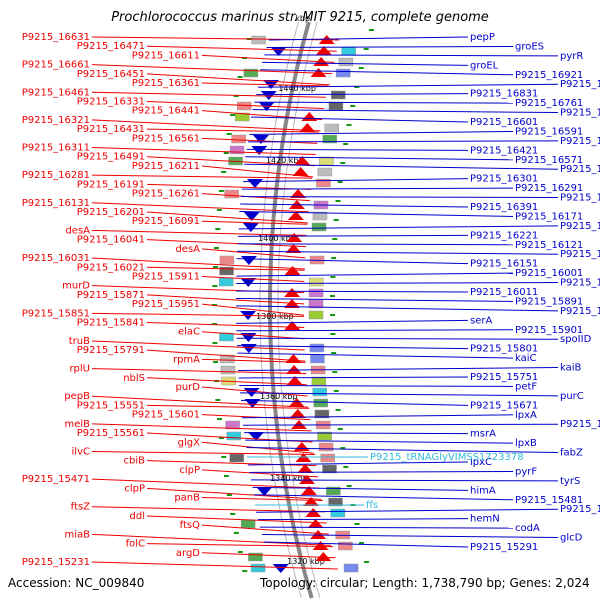  What do you see at coordinates (79, 341) in the screenshot?
I see `forward-gene-label: truB` at bounding box center [79, 341].